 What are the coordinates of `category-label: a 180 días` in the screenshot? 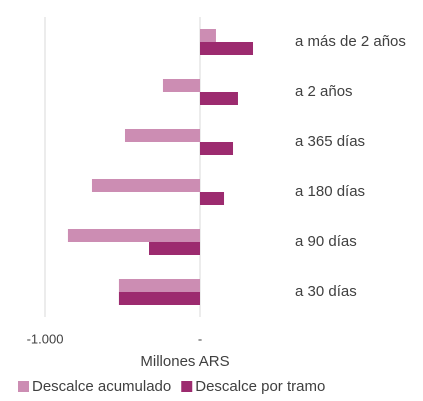 It's located at (330, 191).